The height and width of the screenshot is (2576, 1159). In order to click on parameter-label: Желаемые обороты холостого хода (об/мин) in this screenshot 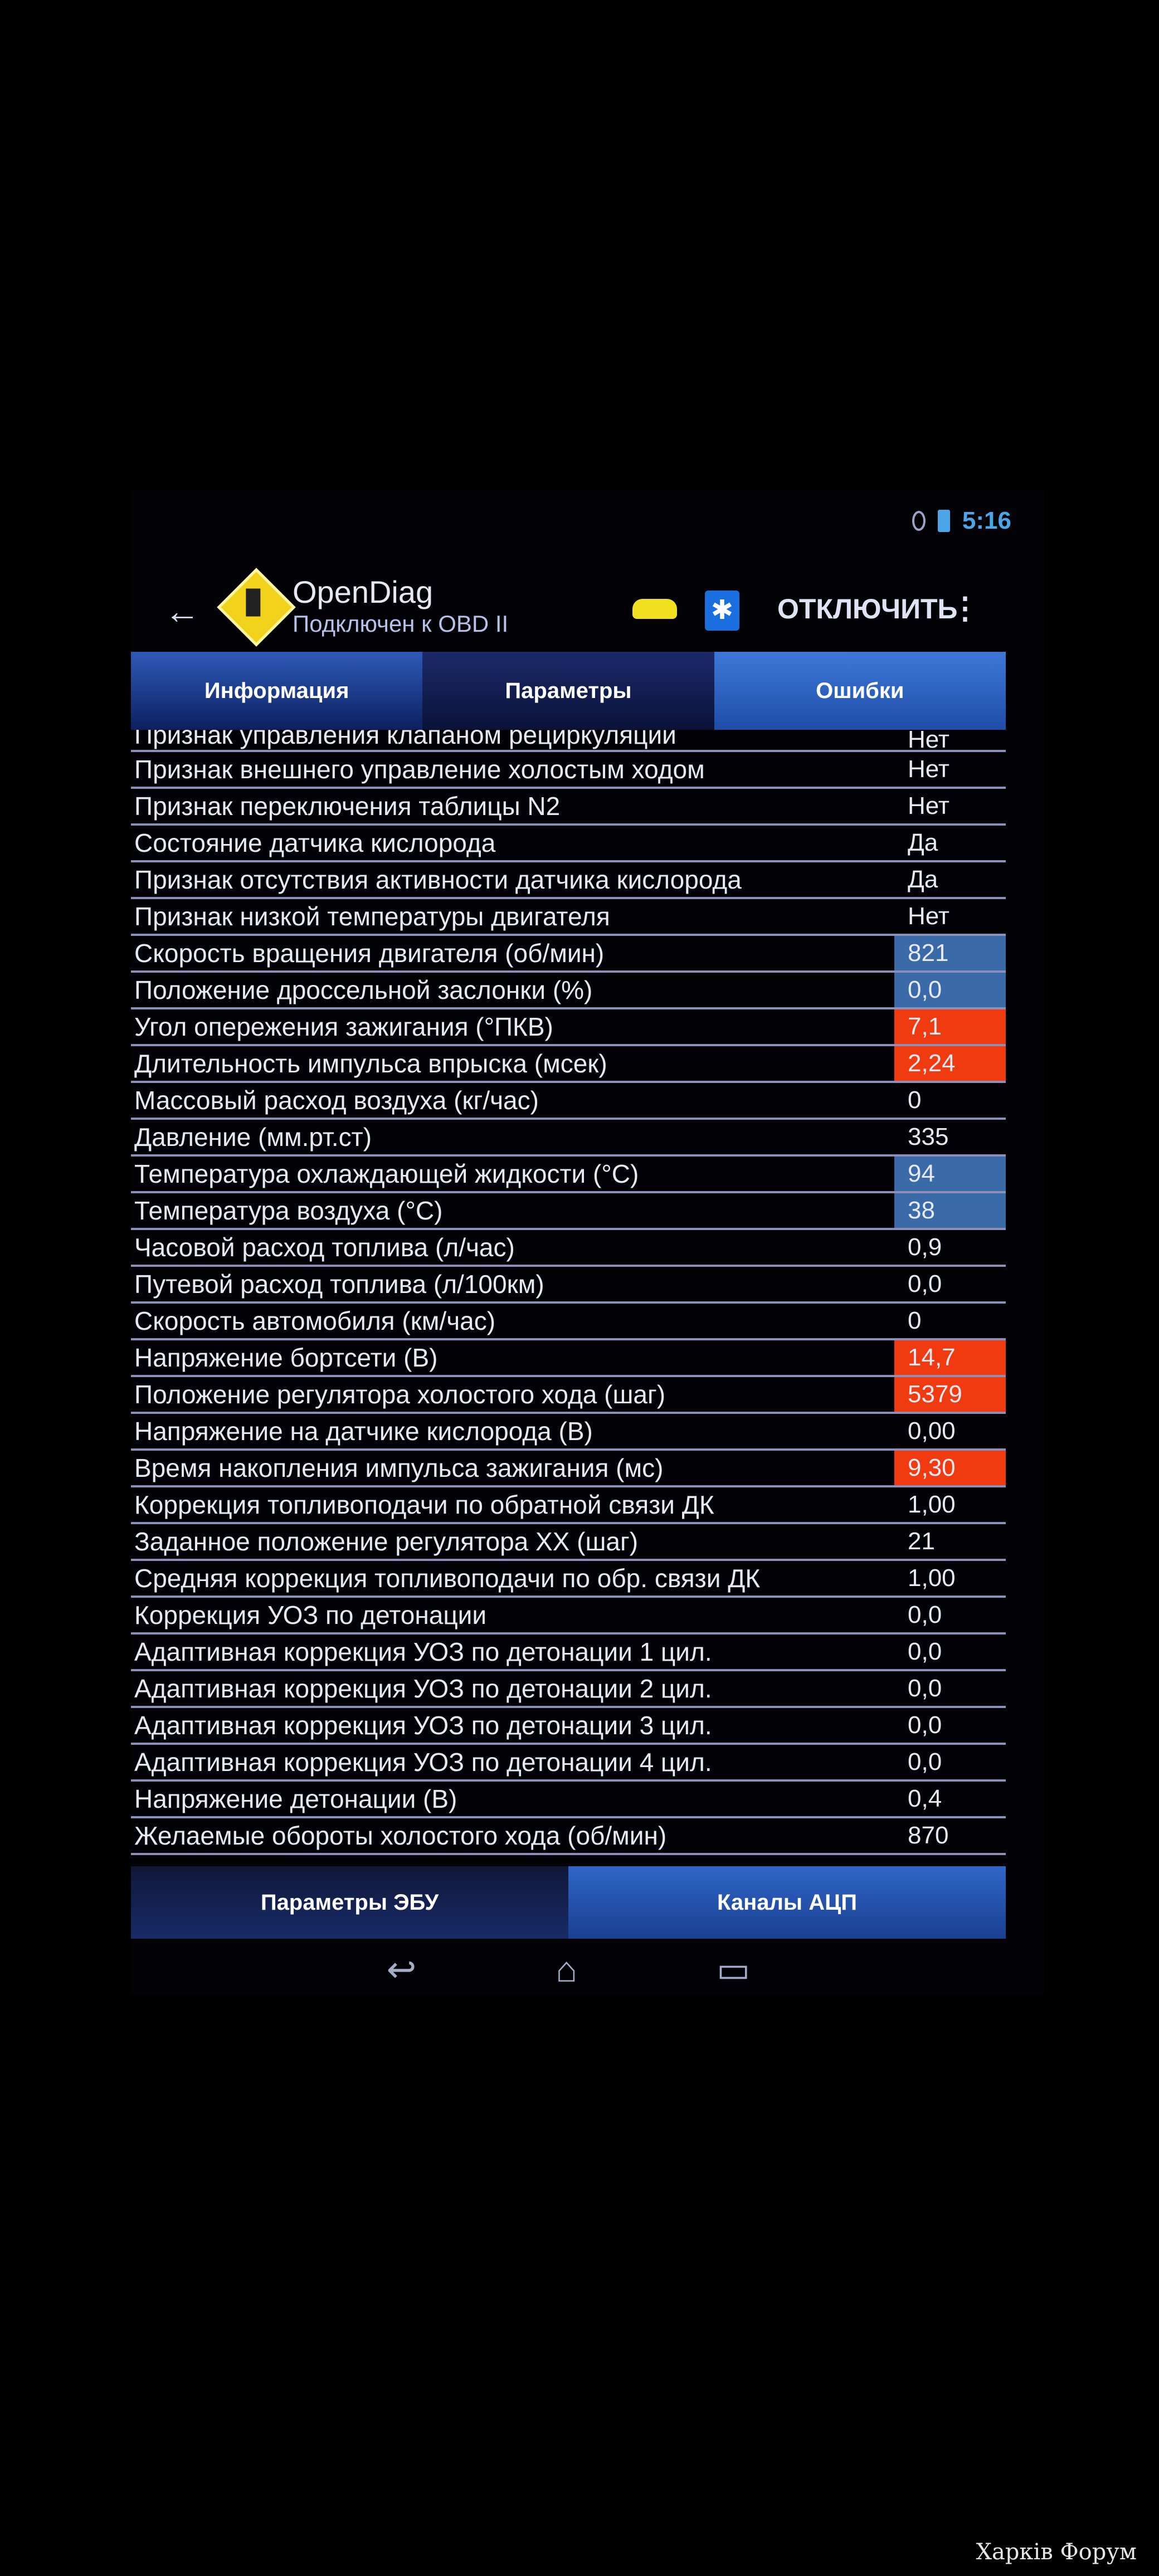, I will do `click(400, 1835)`.